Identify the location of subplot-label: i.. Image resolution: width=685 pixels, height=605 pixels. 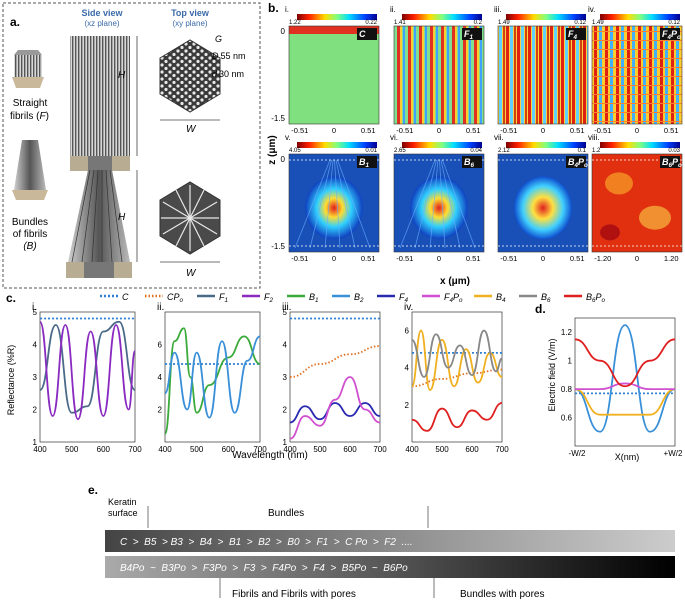
(34, 307).